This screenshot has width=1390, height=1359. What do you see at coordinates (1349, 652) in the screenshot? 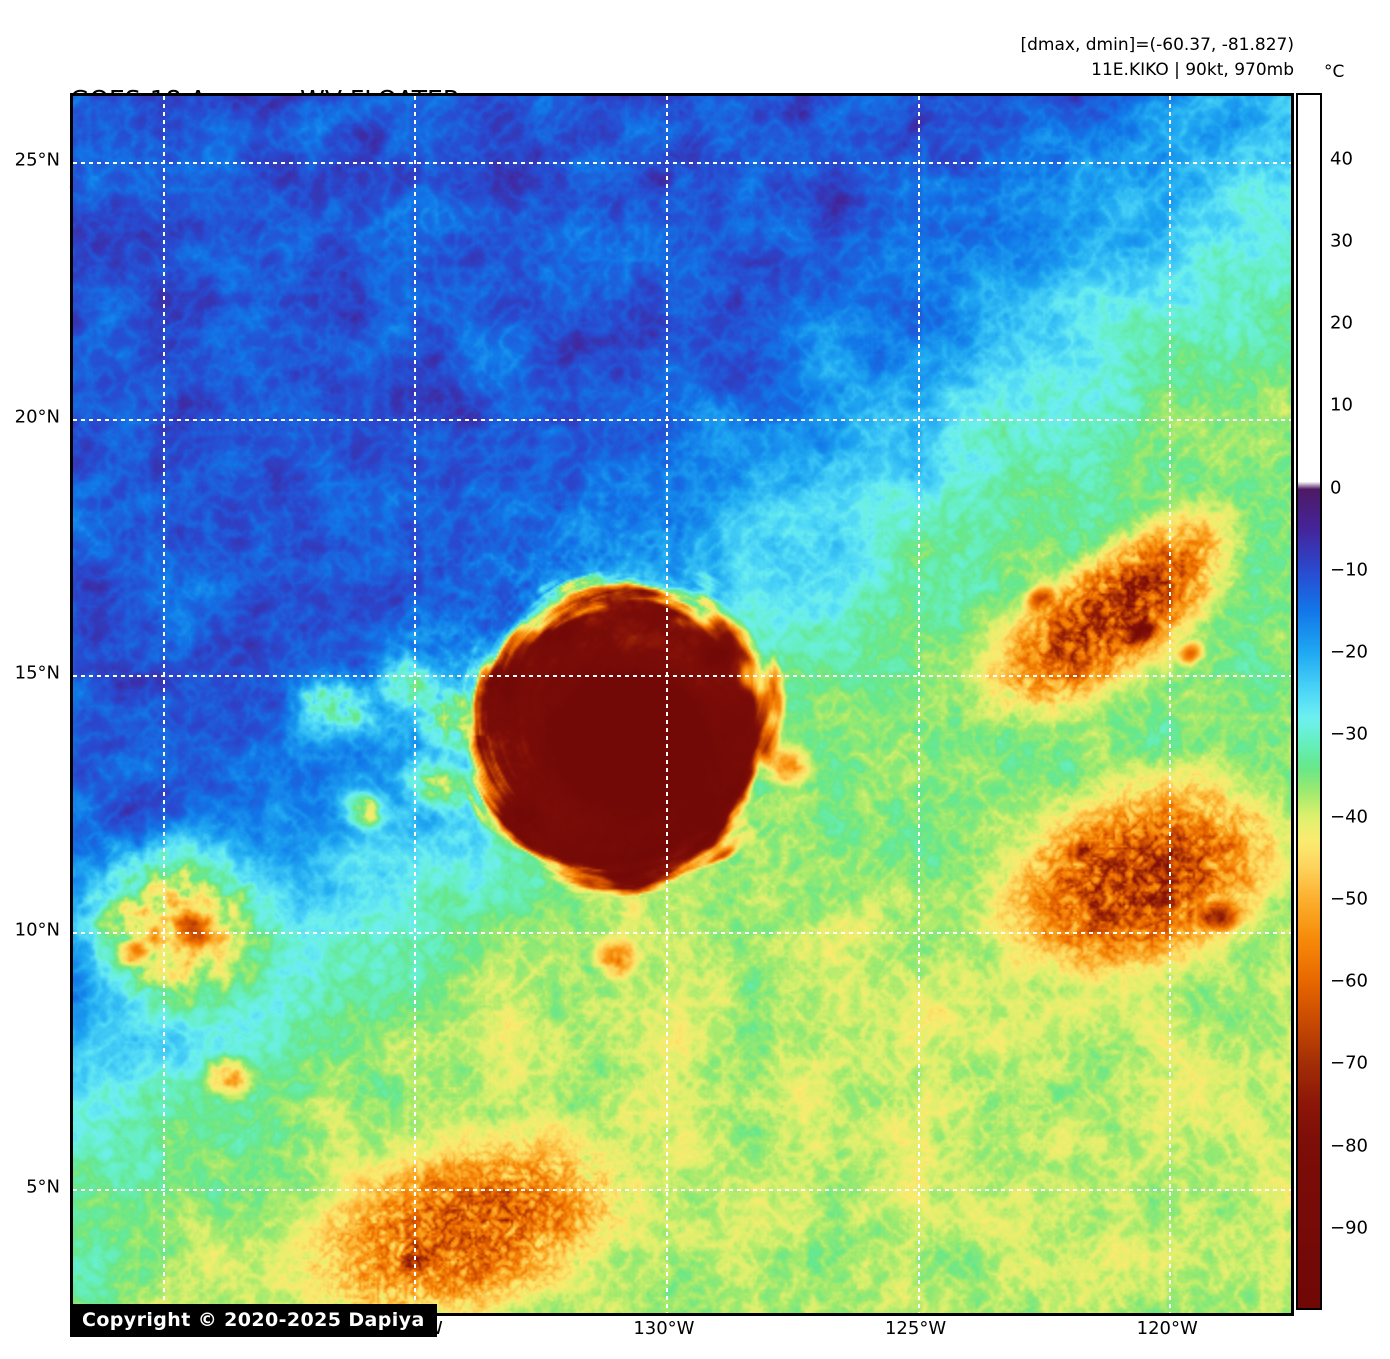
I see `colorbar-tick-label: −20` at bounding box center [1349, 652].